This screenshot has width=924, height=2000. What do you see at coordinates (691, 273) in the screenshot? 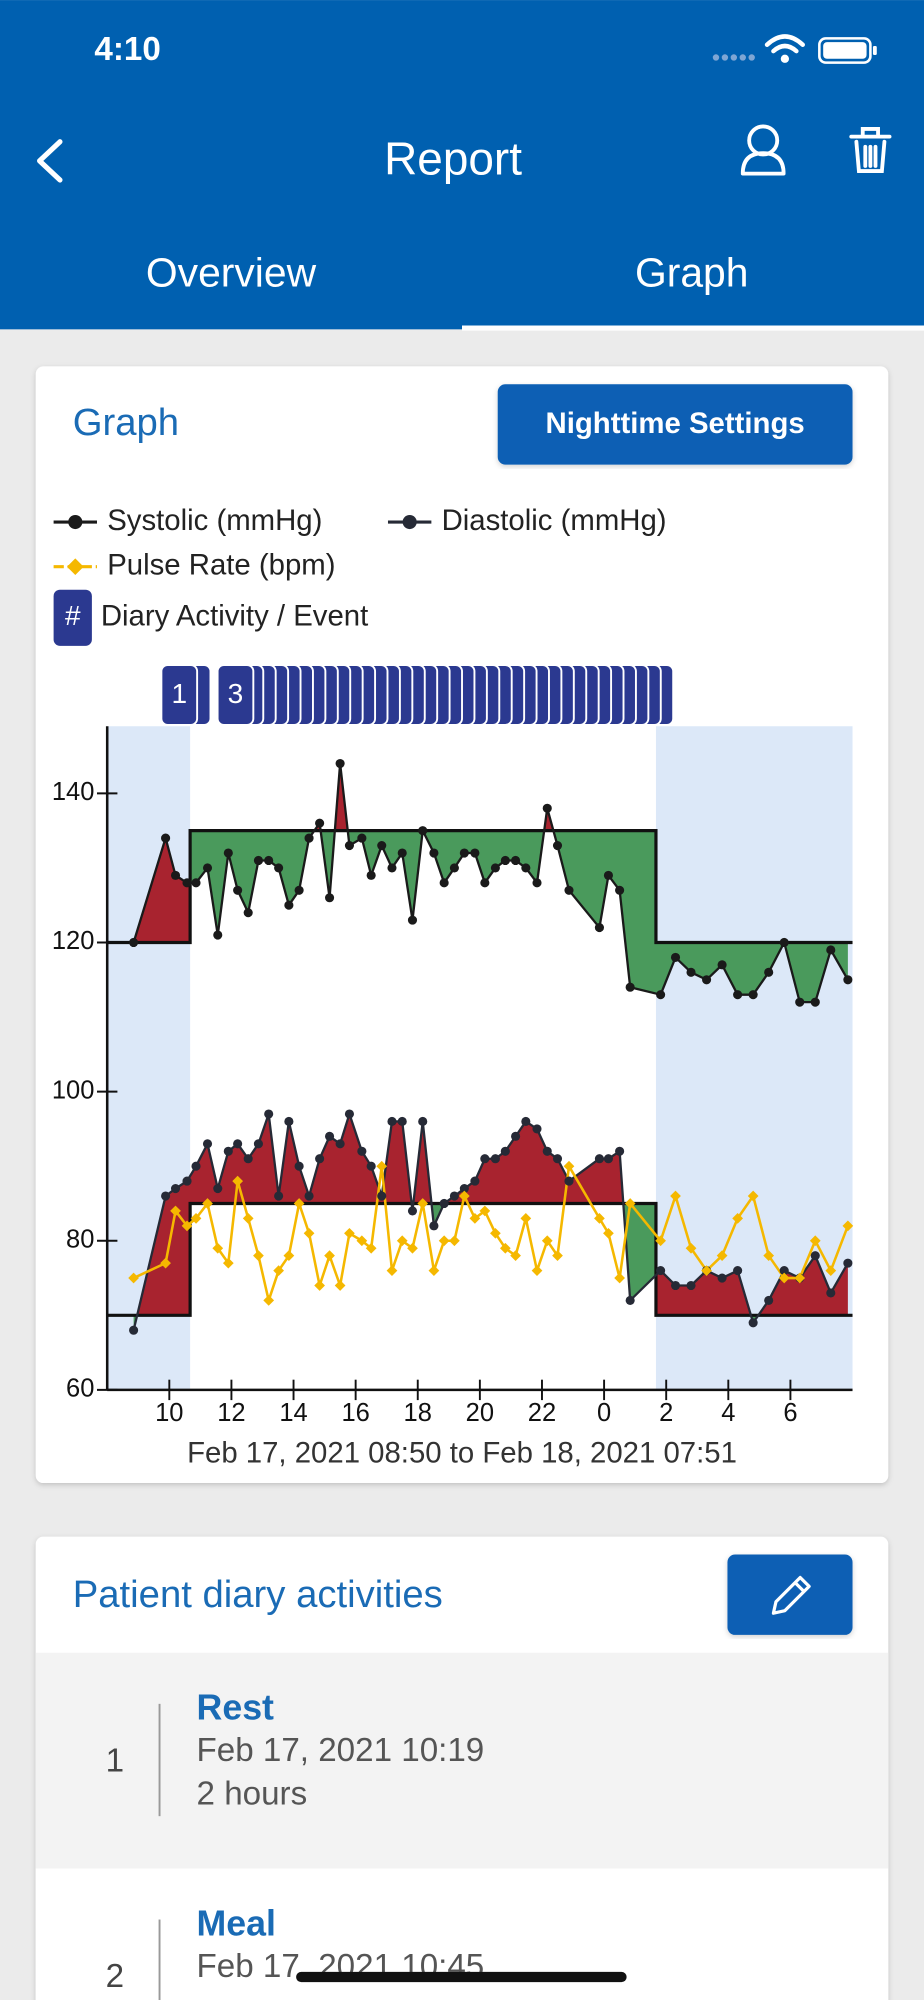
I see `tab: Graph` at bounding box center [691, 273].